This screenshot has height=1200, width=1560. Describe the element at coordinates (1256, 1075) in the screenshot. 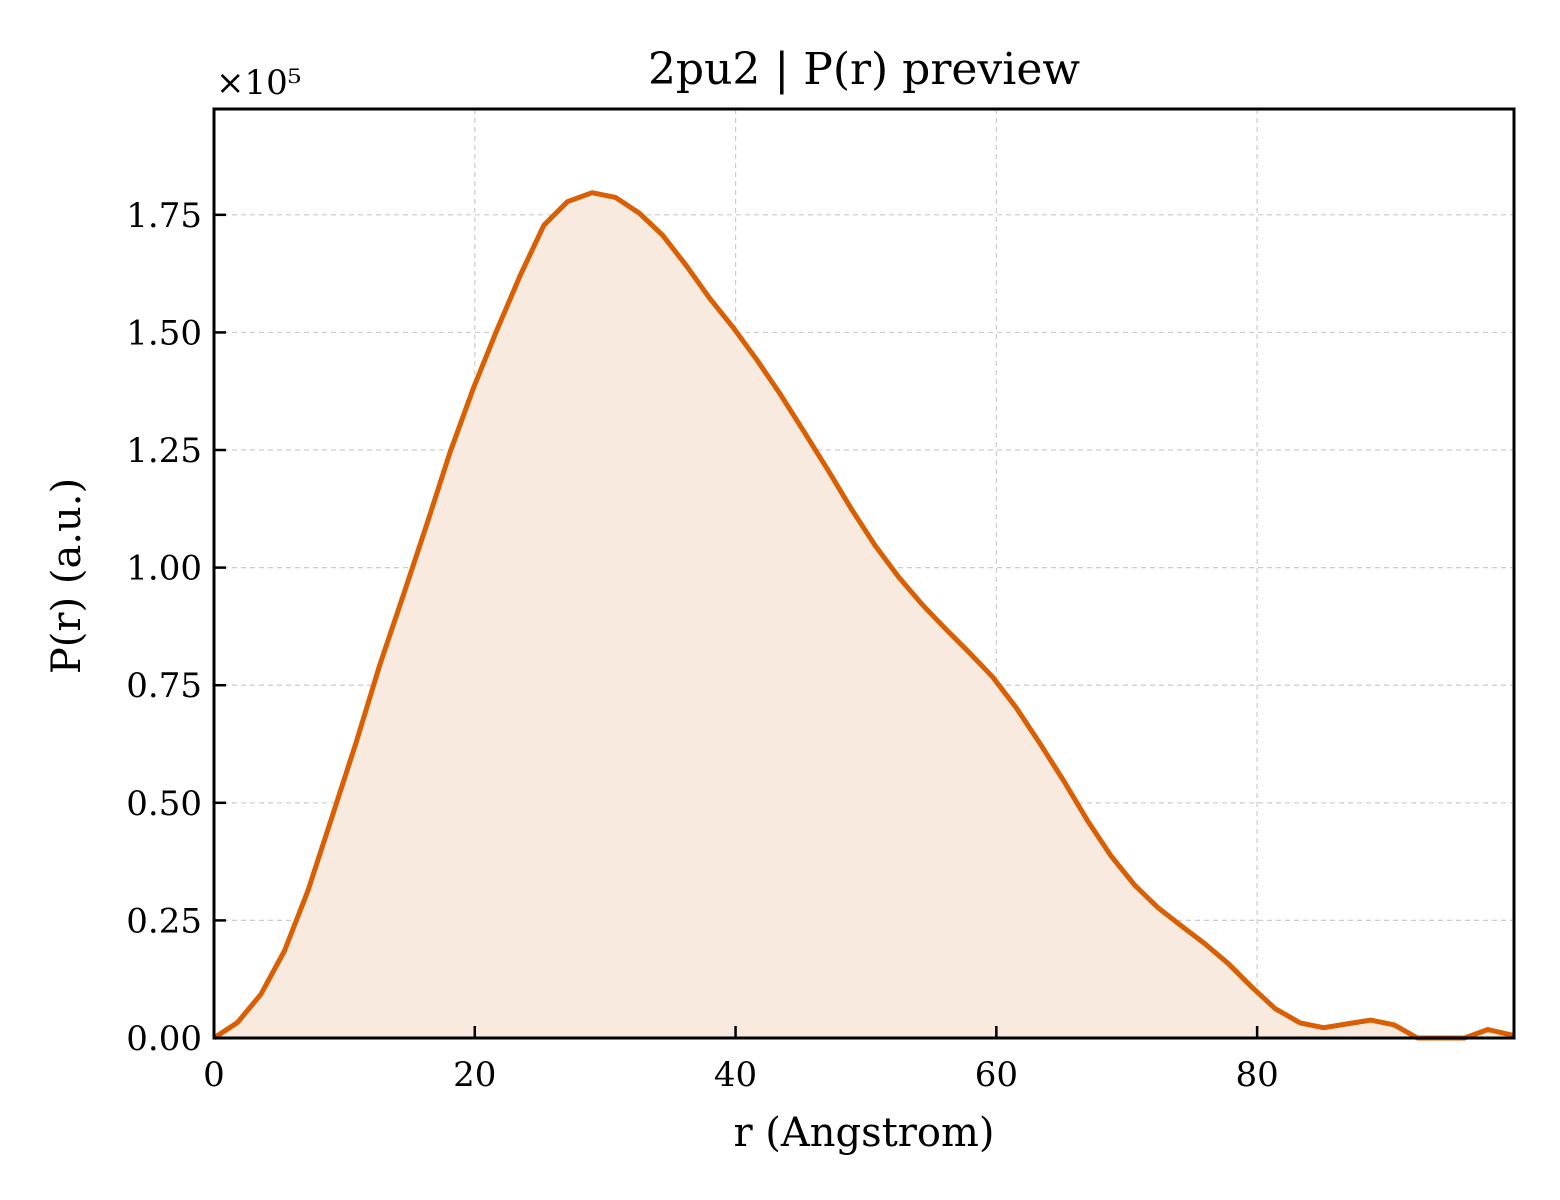

I see `x-tick-label: 80` at that location.